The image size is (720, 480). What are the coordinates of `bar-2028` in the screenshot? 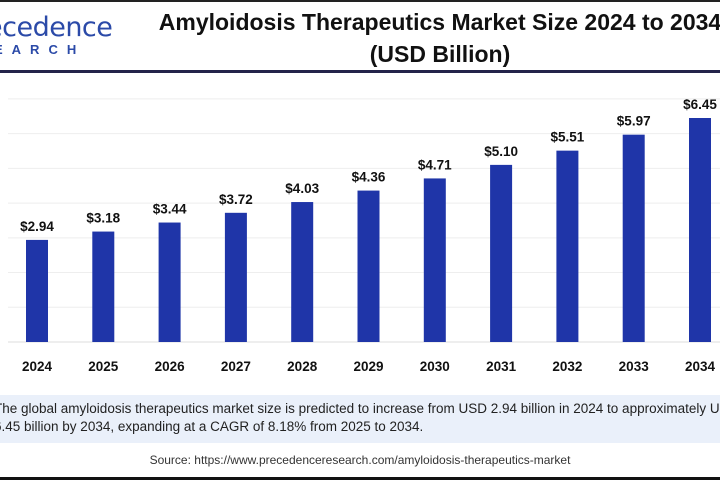 It's located at (302, 272).